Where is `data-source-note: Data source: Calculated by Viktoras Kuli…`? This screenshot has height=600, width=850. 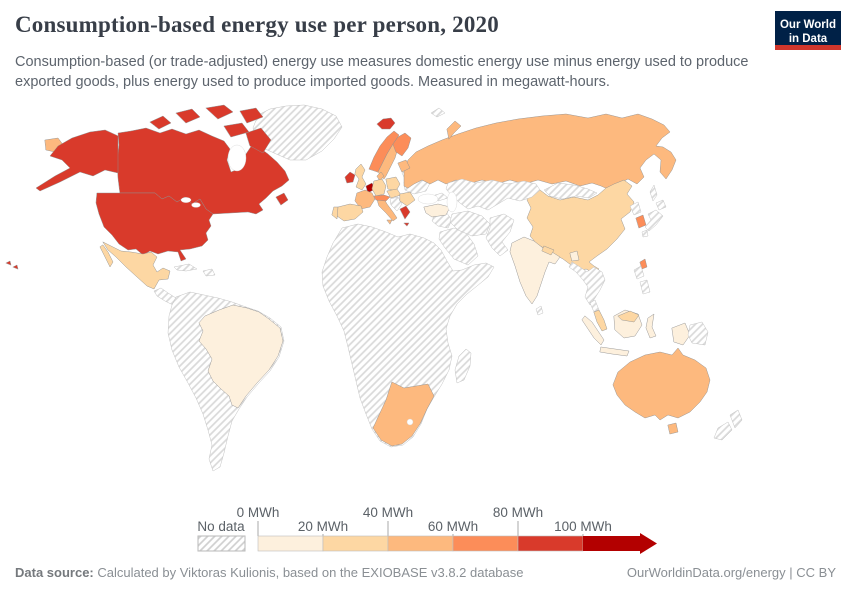 data-source-note: Data source: Calculated by Viktoras Kuli… is located at coordinates (269, 572).